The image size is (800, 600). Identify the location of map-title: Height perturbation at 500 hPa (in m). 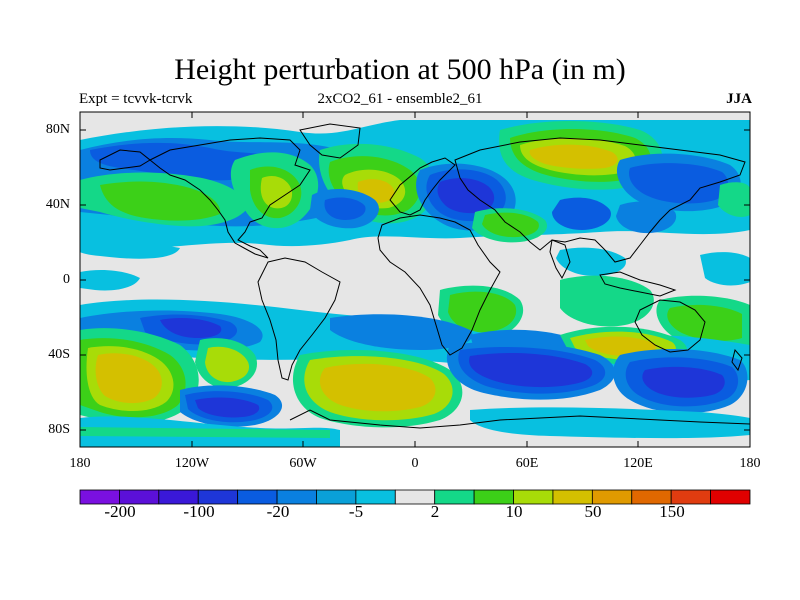
(400, 69).